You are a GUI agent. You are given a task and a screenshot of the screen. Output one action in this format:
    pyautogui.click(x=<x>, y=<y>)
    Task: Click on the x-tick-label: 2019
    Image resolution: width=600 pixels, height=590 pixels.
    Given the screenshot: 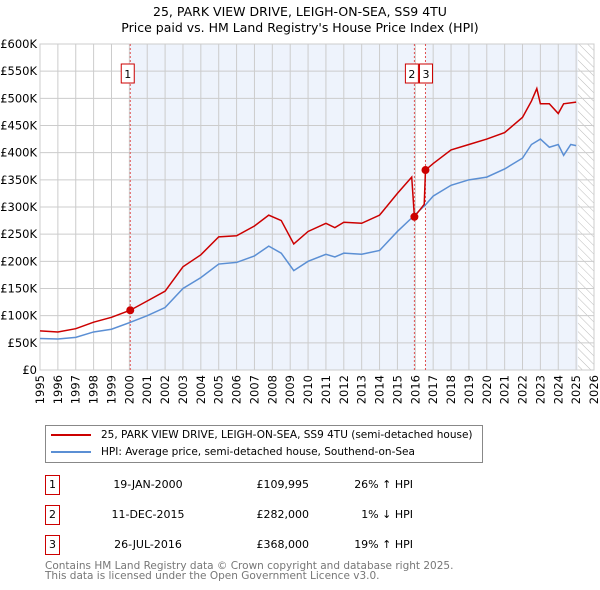 What is the action you would take?
    pyautogui.click(x=469, y=389)
    